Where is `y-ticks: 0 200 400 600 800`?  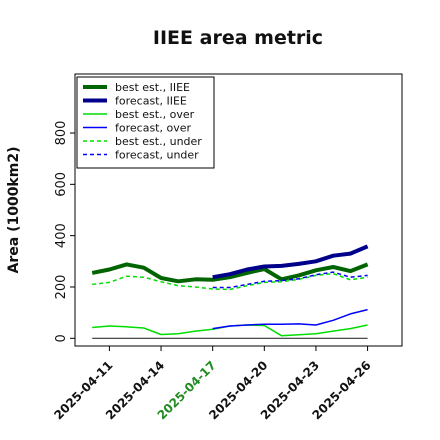
y-ticks: 0 200 400 600 800 is located at coordinates (64, 231).